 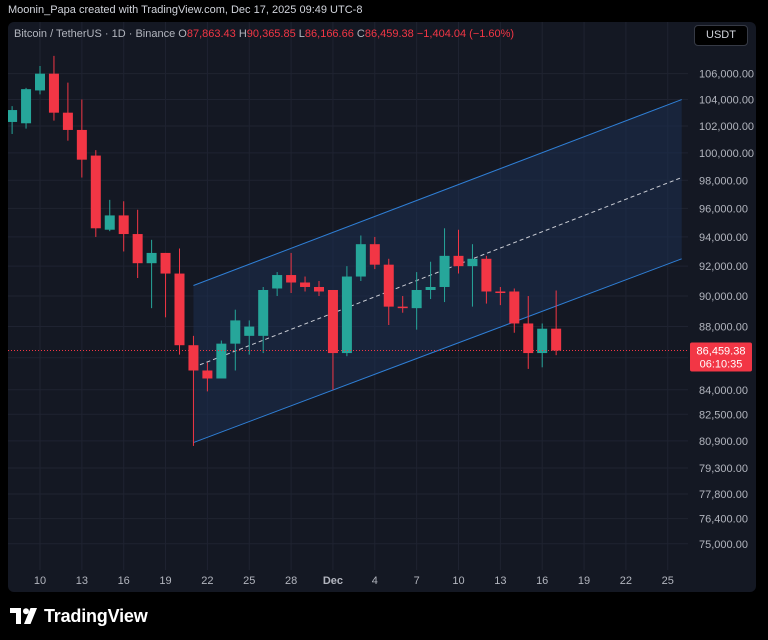 I want to click on price-tick-label: 75,000.00, so click(x=723, y=545).